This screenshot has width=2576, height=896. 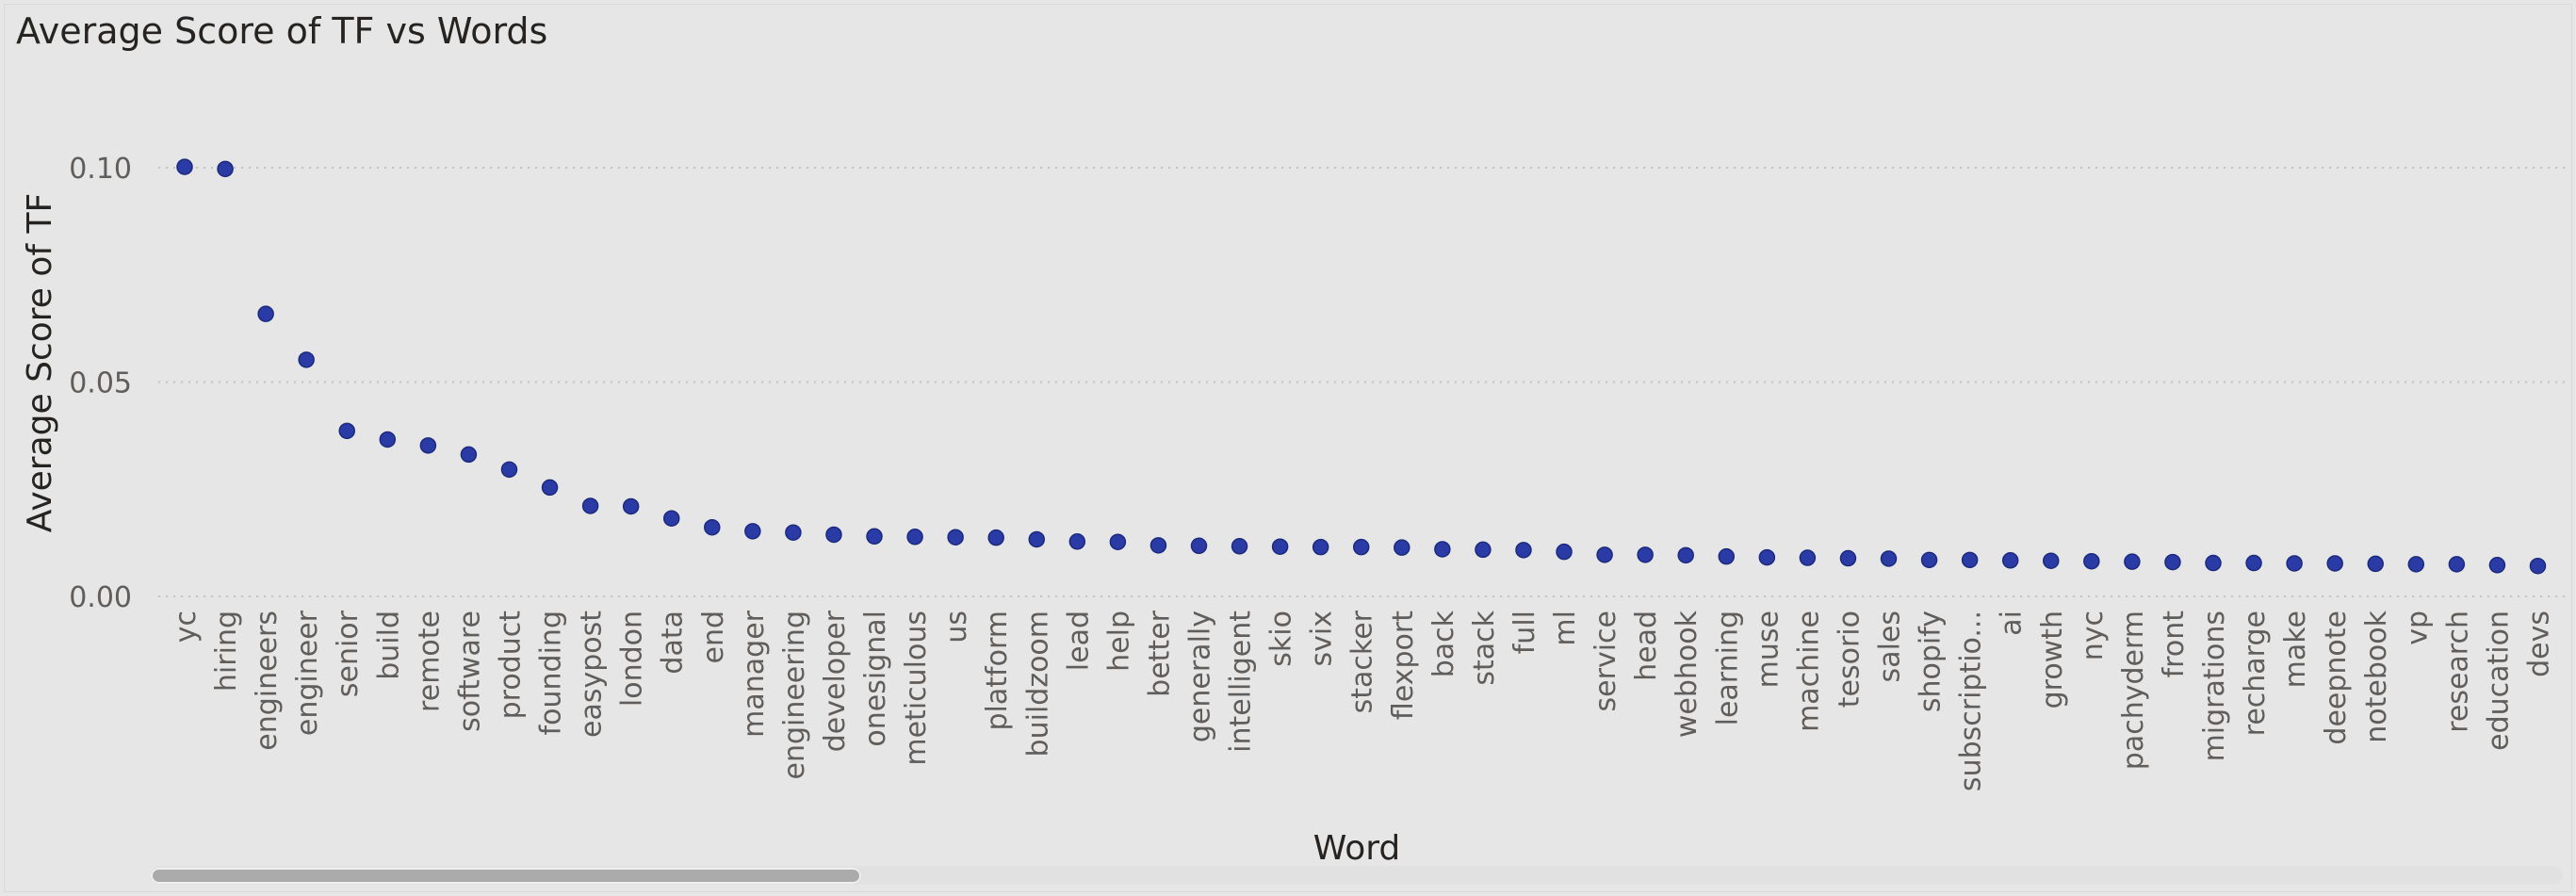 I want to click on x-tick-label: deepnote, so click(x=2336, y=678).